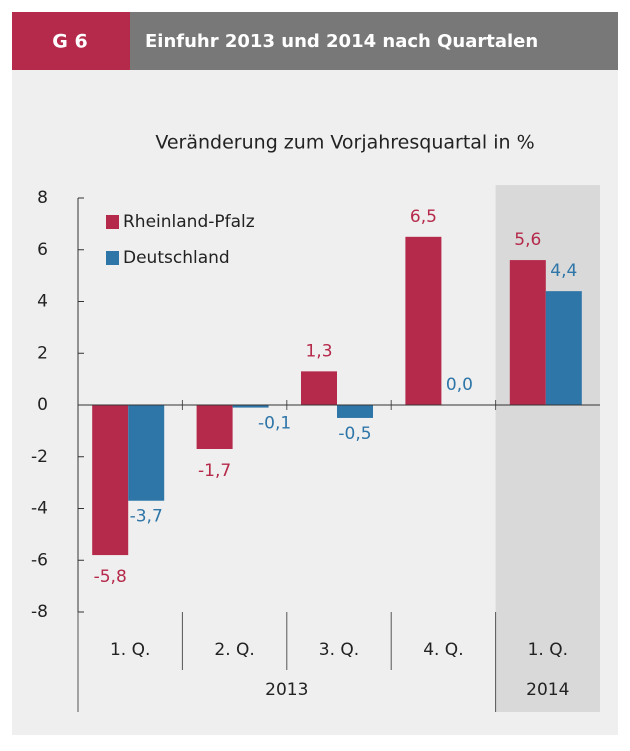 This screenshot has width=630, height=751. I want to click on header-label: G 6, so click(69, 42).